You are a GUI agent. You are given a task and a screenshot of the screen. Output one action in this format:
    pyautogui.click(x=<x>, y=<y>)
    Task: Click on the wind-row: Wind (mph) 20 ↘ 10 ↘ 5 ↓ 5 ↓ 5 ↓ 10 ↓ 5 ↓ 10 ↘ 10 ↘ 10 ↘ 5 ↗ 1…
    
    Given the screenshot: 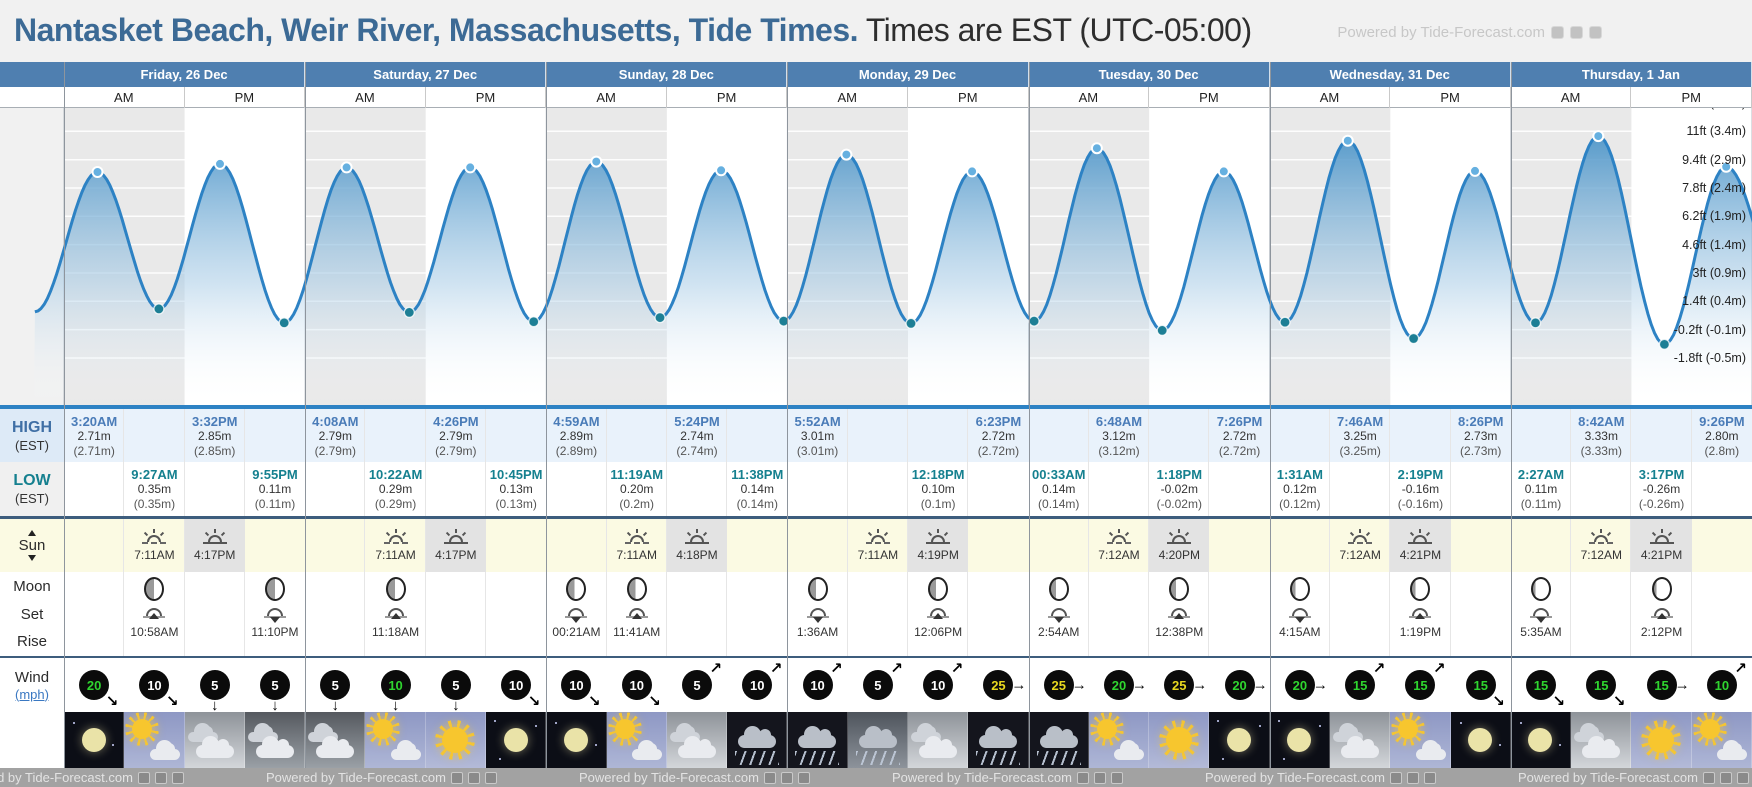 What is the action you would take?
    pyautogui.click(x=876, y=685)
    